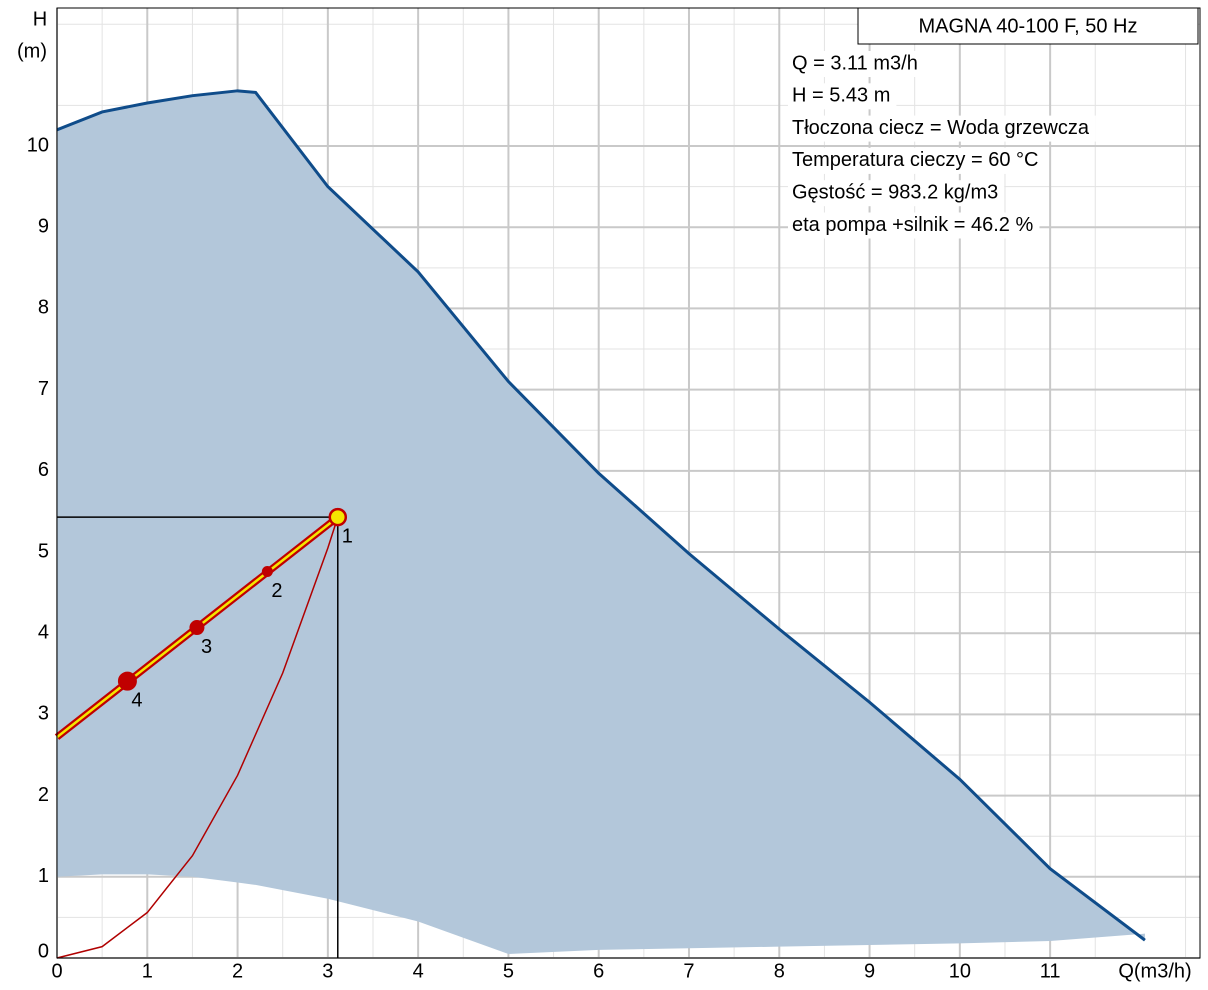 This screenshot has height=990, width=1208. What do you see at coordinates (327, 971) in the screenshot?
I see `x-tick-label: 3` at bounding box center [327, 971].